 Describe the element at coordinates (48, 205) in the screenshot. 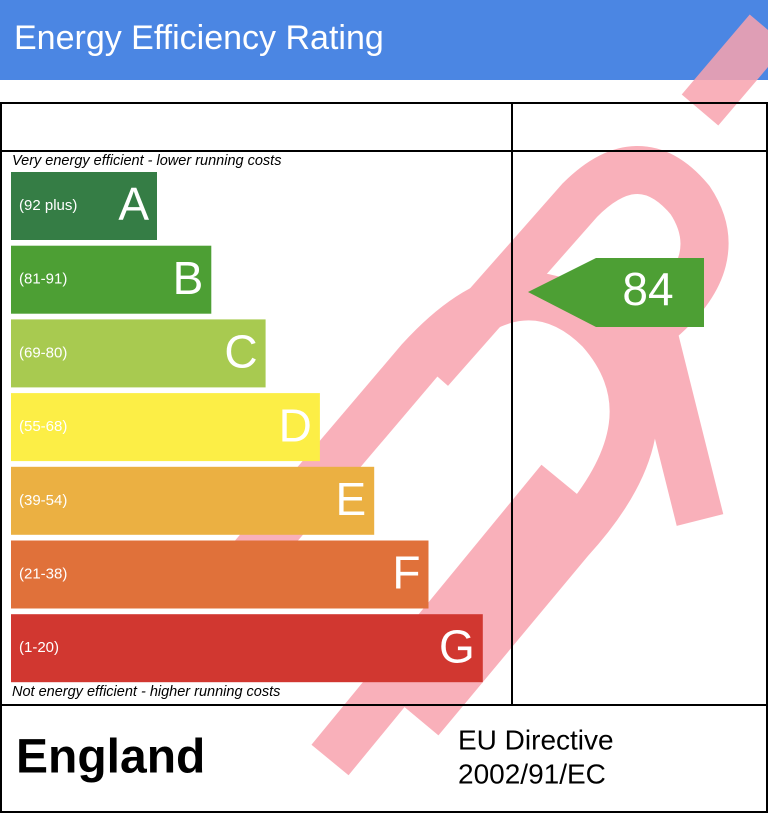

I see `band-range: (92 plus)` at that location.